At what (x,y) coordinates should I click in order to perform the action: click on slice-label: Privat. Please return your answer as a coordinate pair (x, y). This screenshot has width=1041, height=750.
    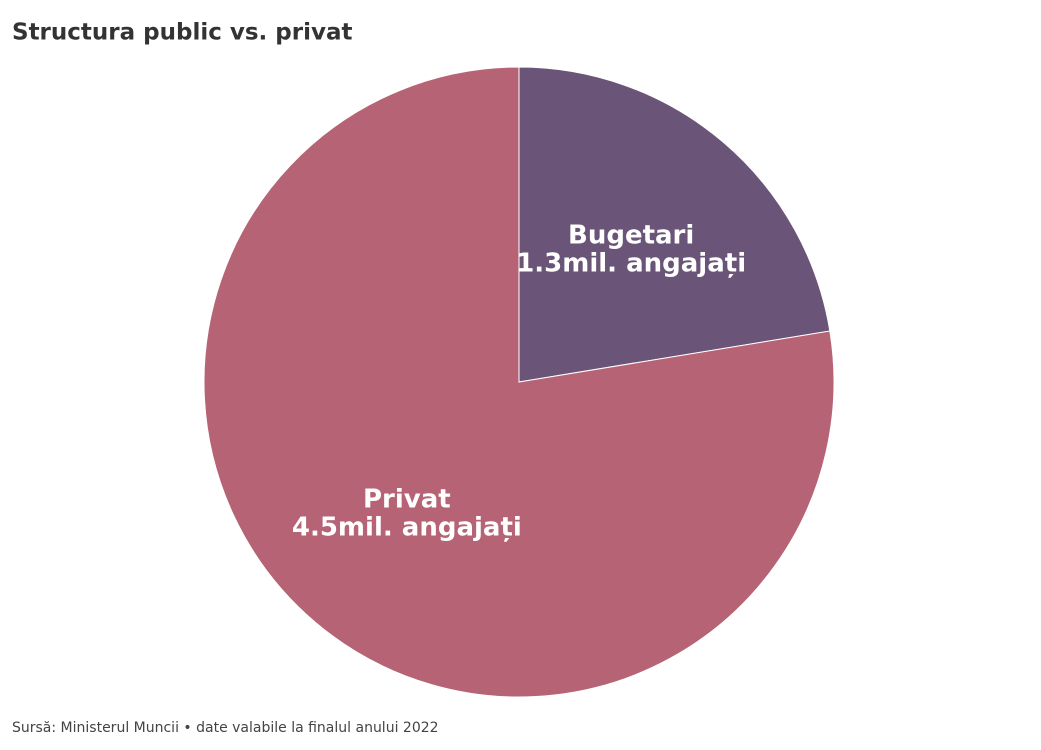
    Looking at the image, I should click on (407, 500).